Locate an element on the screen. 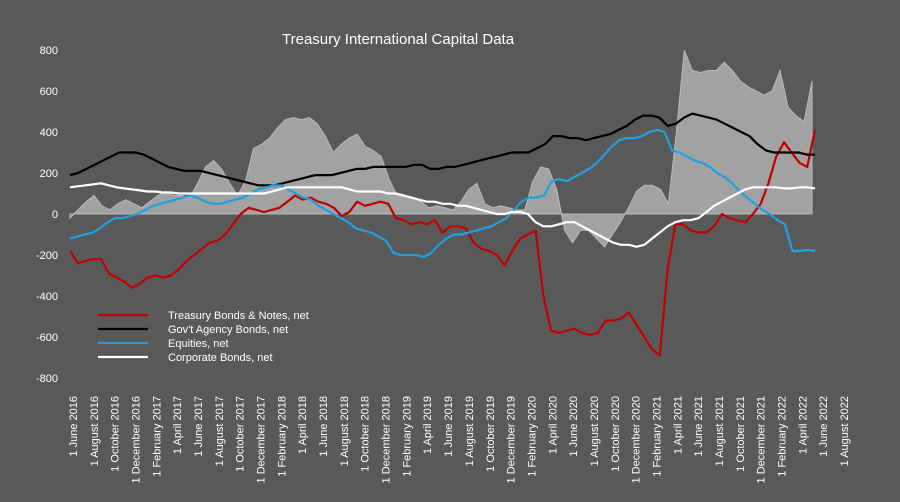  legend-label: Corporate Bonds, net is located at coordinates (220, 358).